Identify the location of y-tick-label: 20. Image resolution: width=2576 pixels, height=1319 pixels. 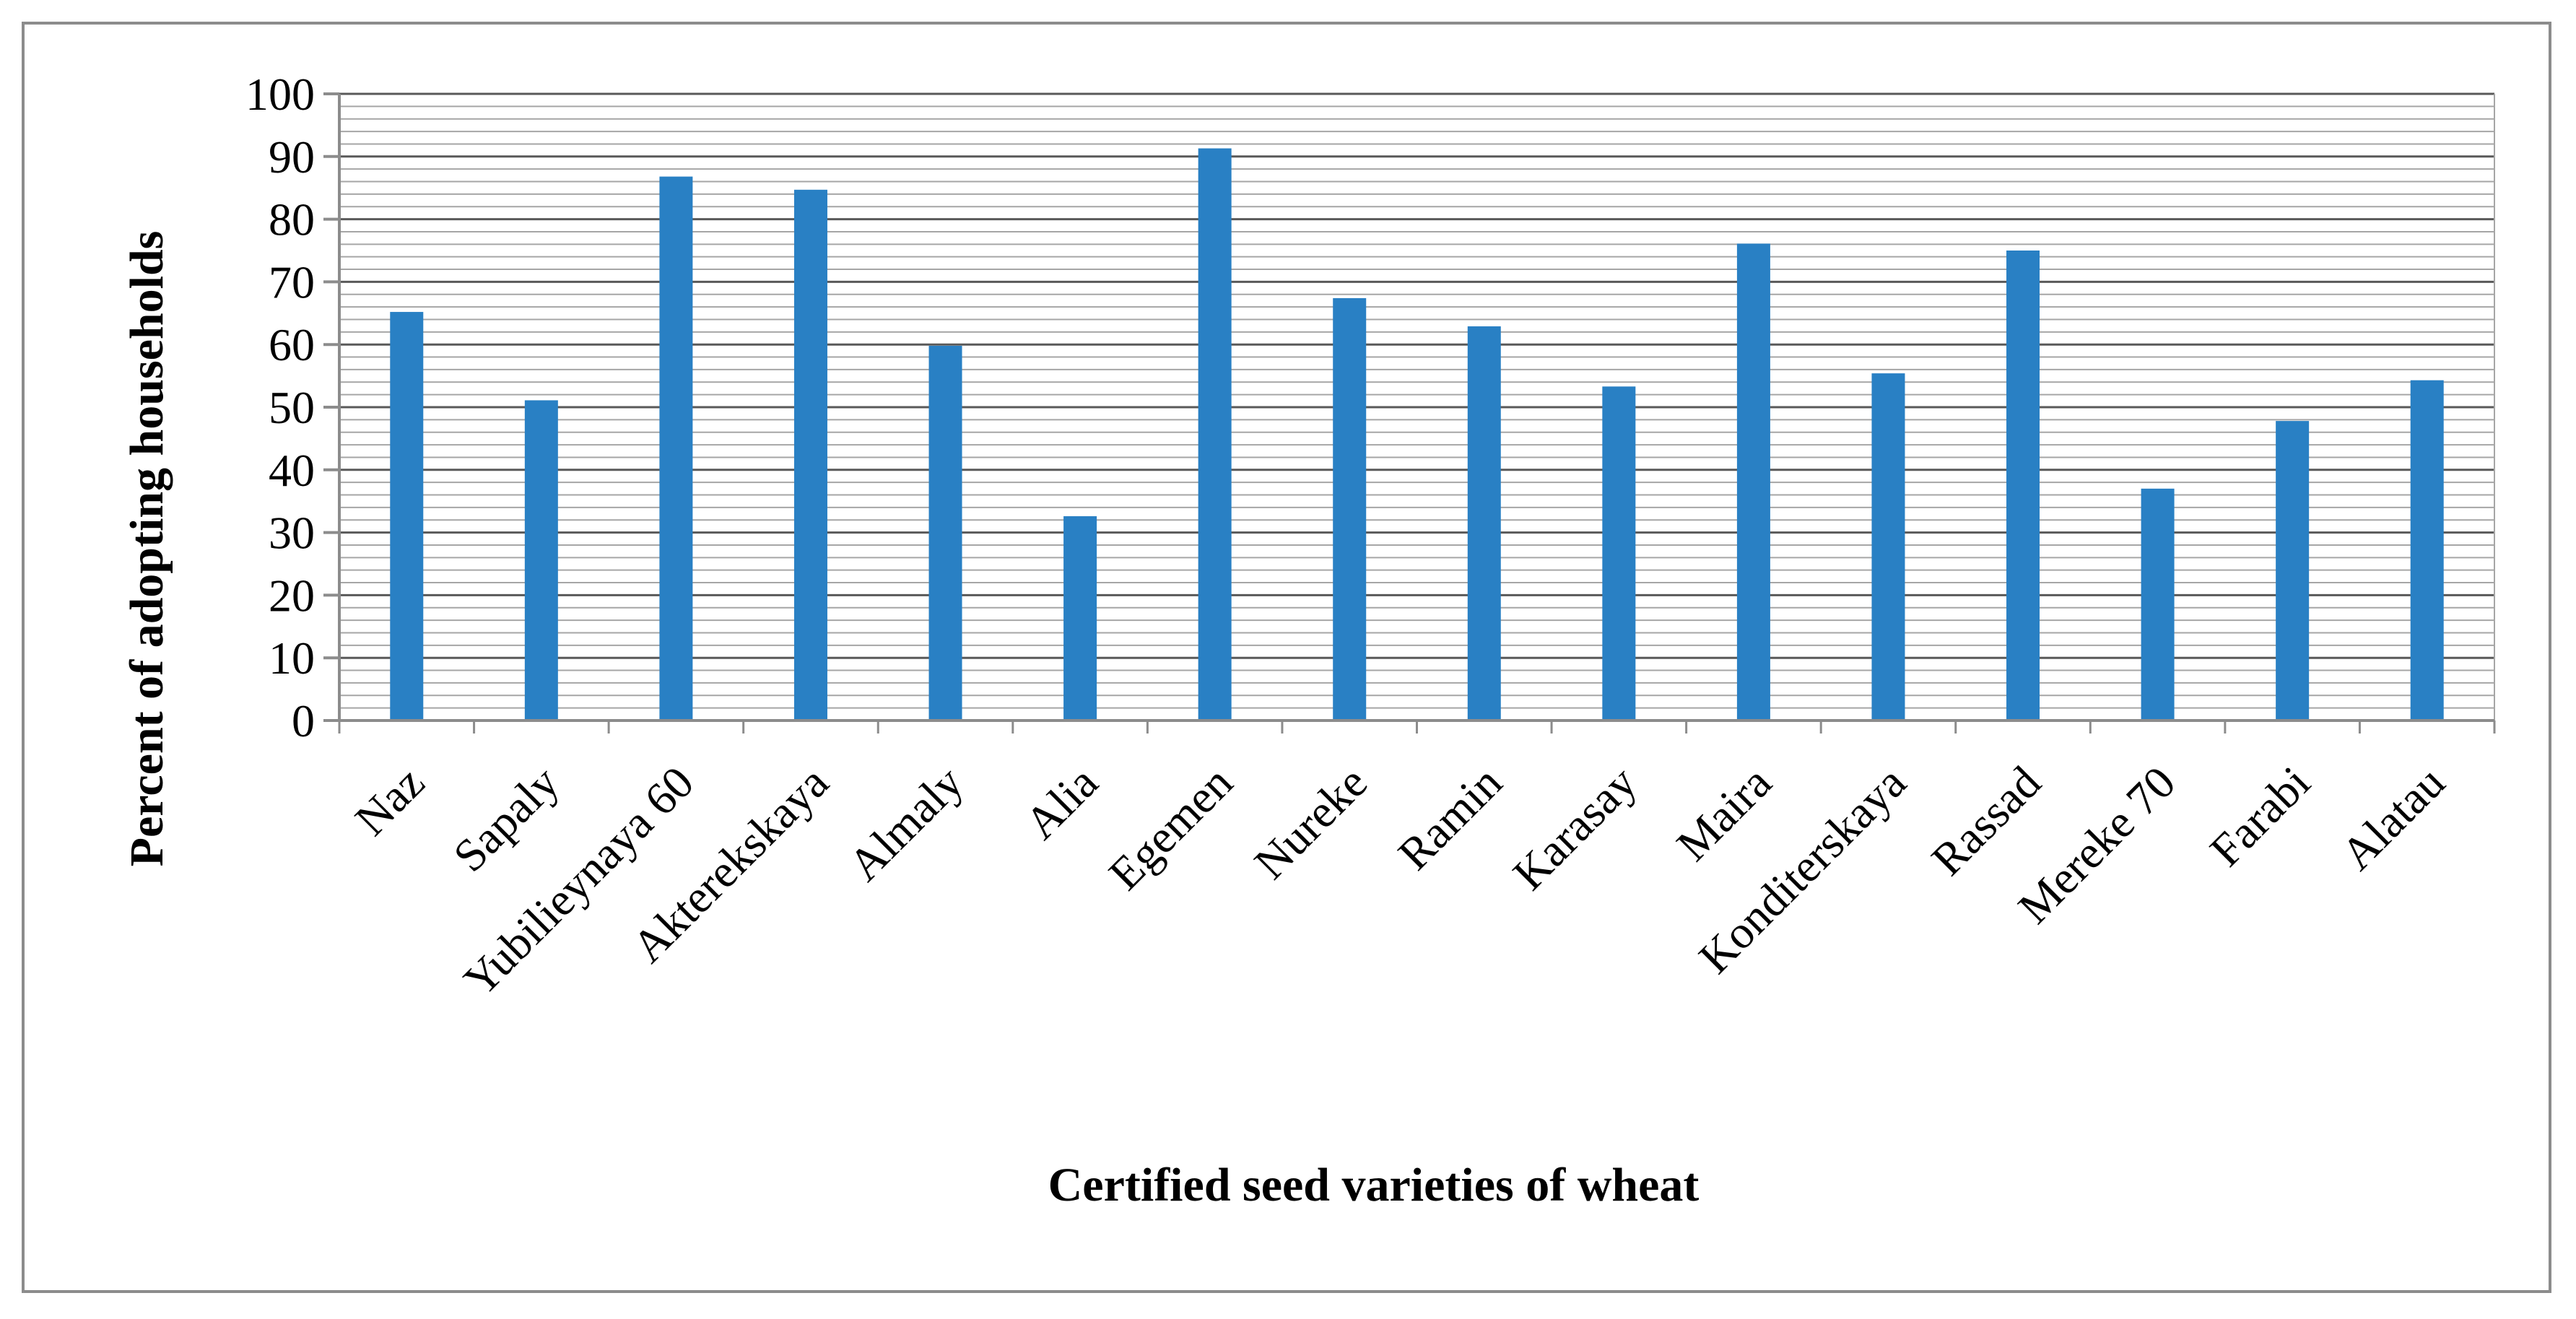
(292, 595).